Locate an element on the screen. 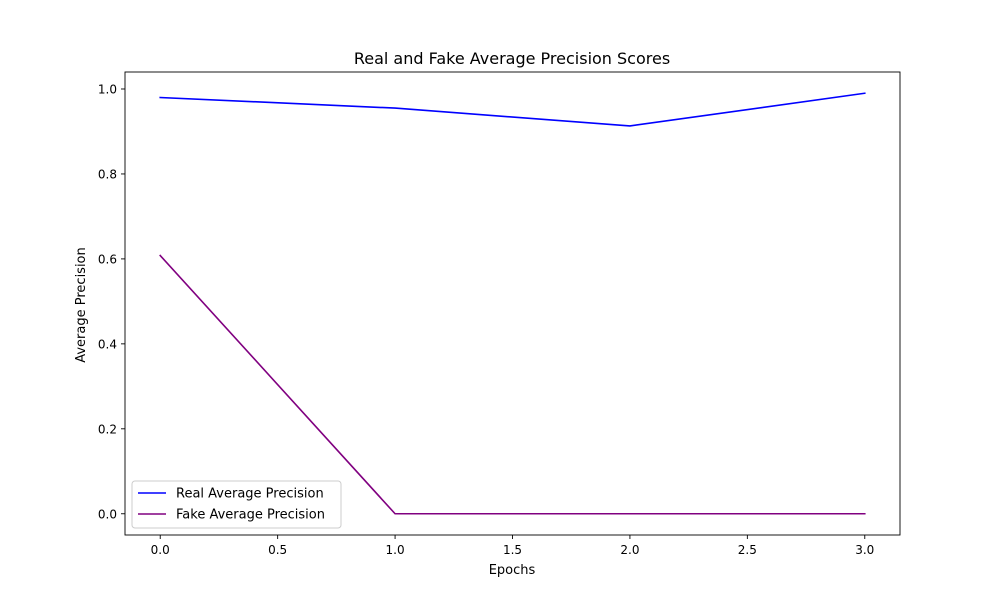  x-tick-label: 0.0 is located at coordinates (160, 550).